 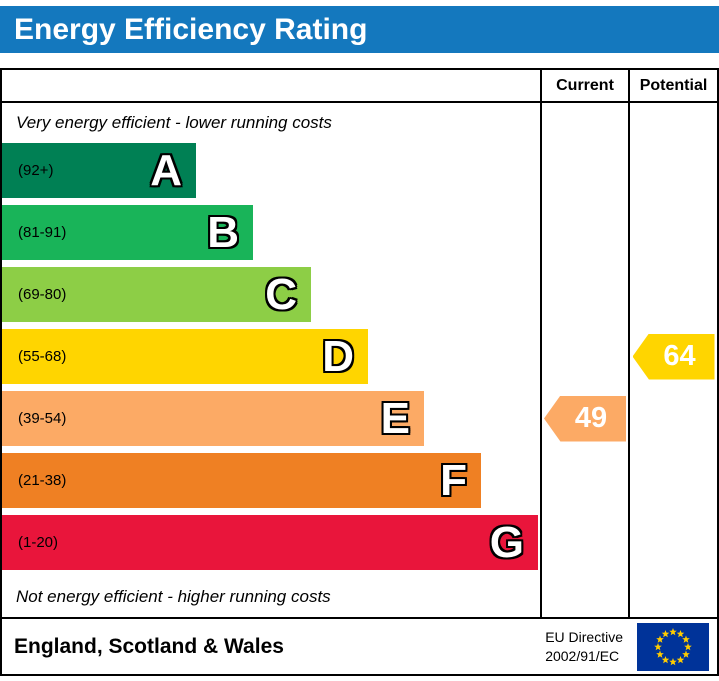 I want to click on band-bar-f: (21-38) F, so click(x=241, y=480).